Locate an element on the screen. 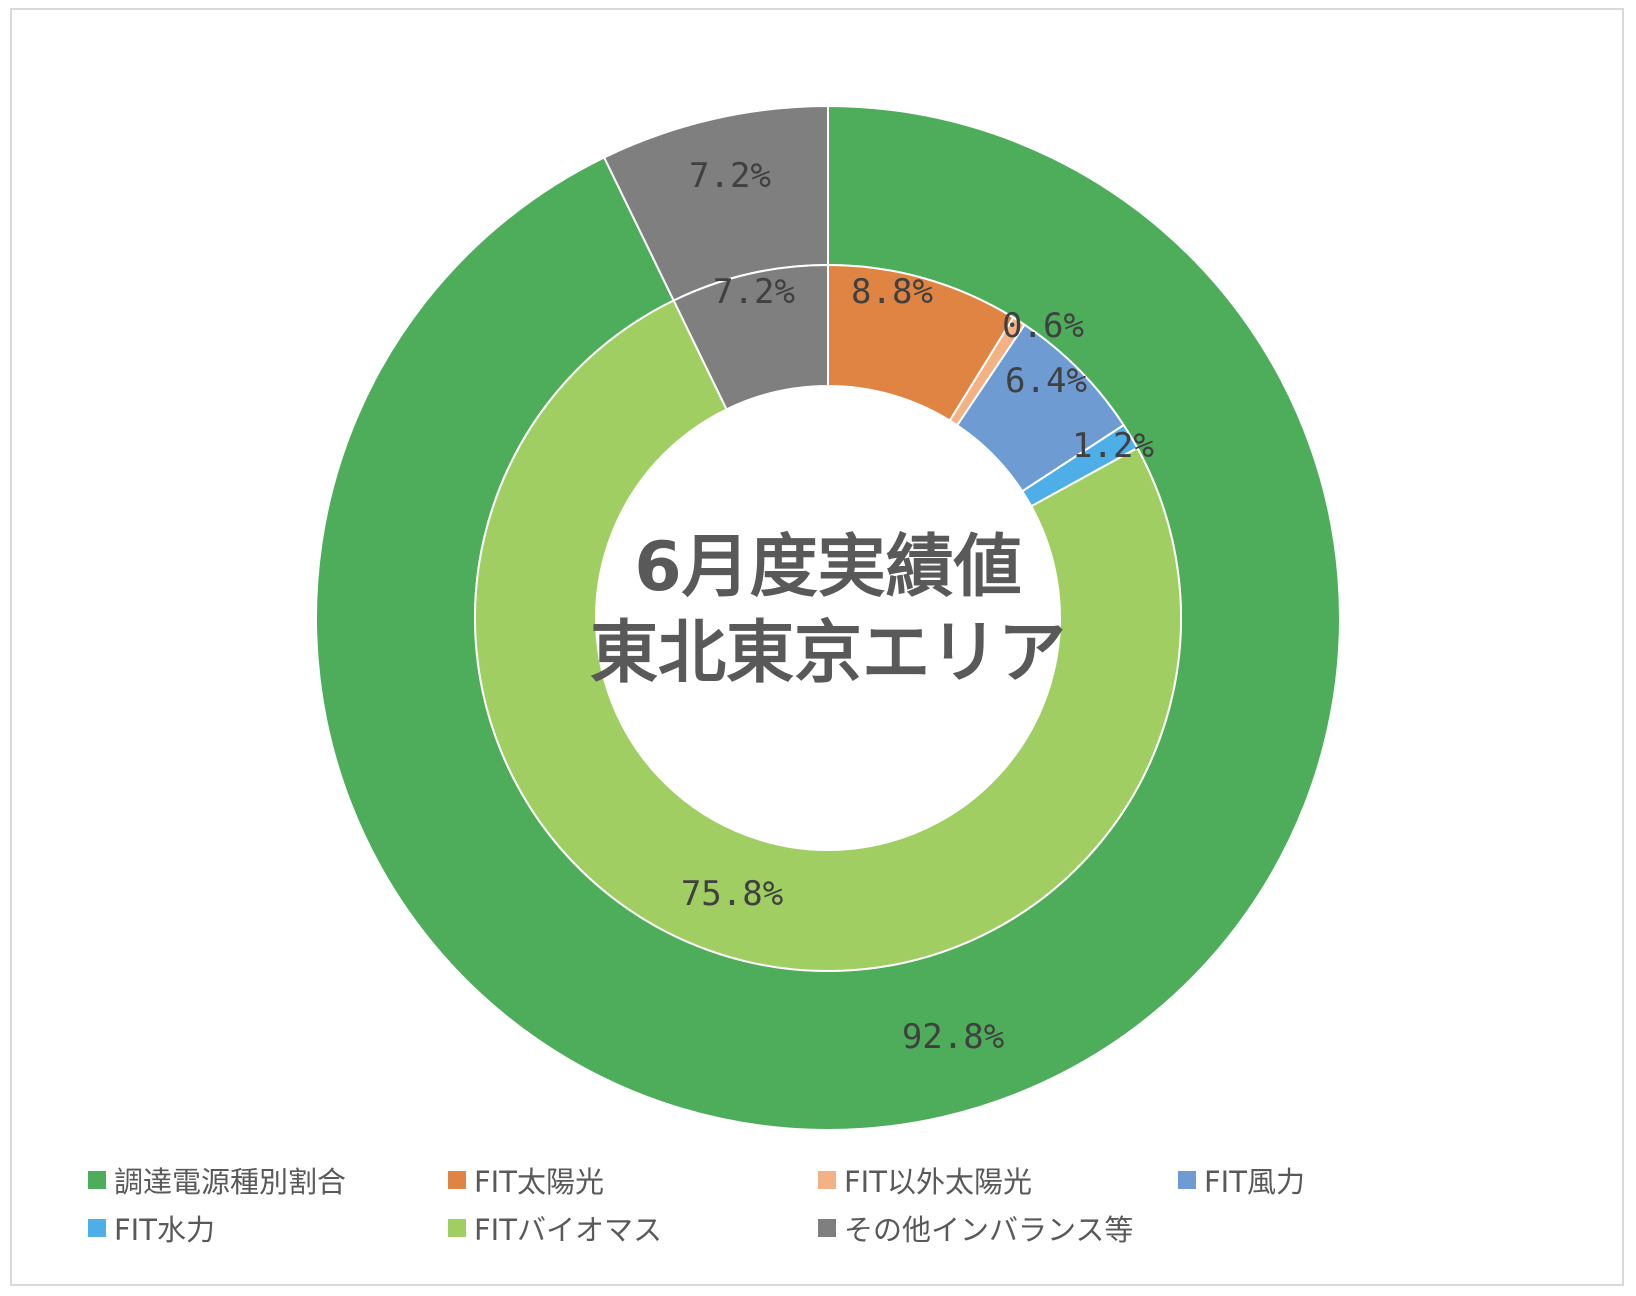 The height and width of the screenshot is (1296, 1636). legend-item: 調達電源種別割合 is located at coordinates (217, 1180).